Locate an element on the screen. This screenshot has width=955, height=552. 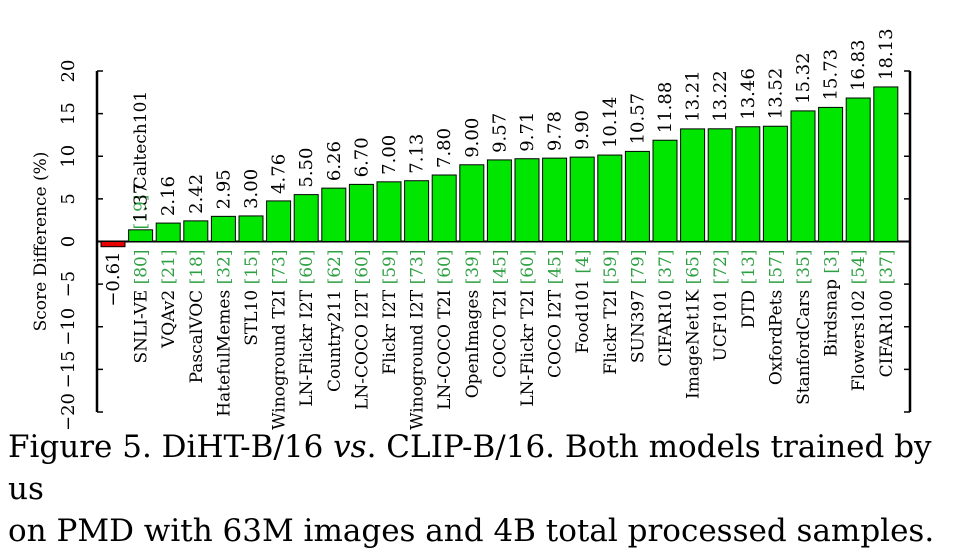
bar-value-label: 2.42 is located at coordinates (196, 194).